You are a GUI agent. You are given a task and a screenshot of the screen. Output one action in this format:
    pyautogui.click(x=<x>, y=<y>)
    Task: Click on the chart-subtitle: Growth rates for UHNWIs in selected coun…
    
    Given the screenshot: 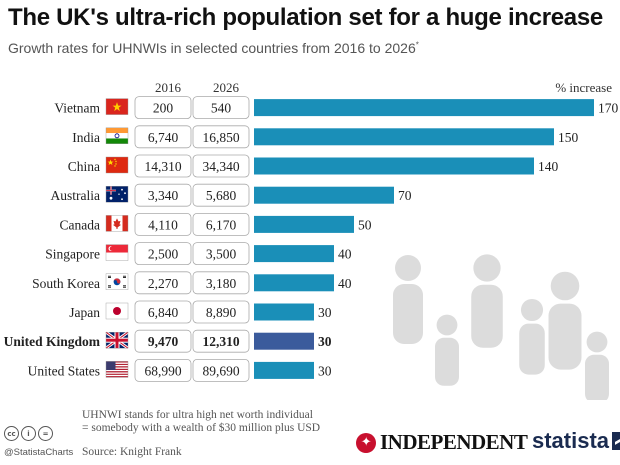 What is the action you would take?
    pyautogui.click(x=213, y=48)
    